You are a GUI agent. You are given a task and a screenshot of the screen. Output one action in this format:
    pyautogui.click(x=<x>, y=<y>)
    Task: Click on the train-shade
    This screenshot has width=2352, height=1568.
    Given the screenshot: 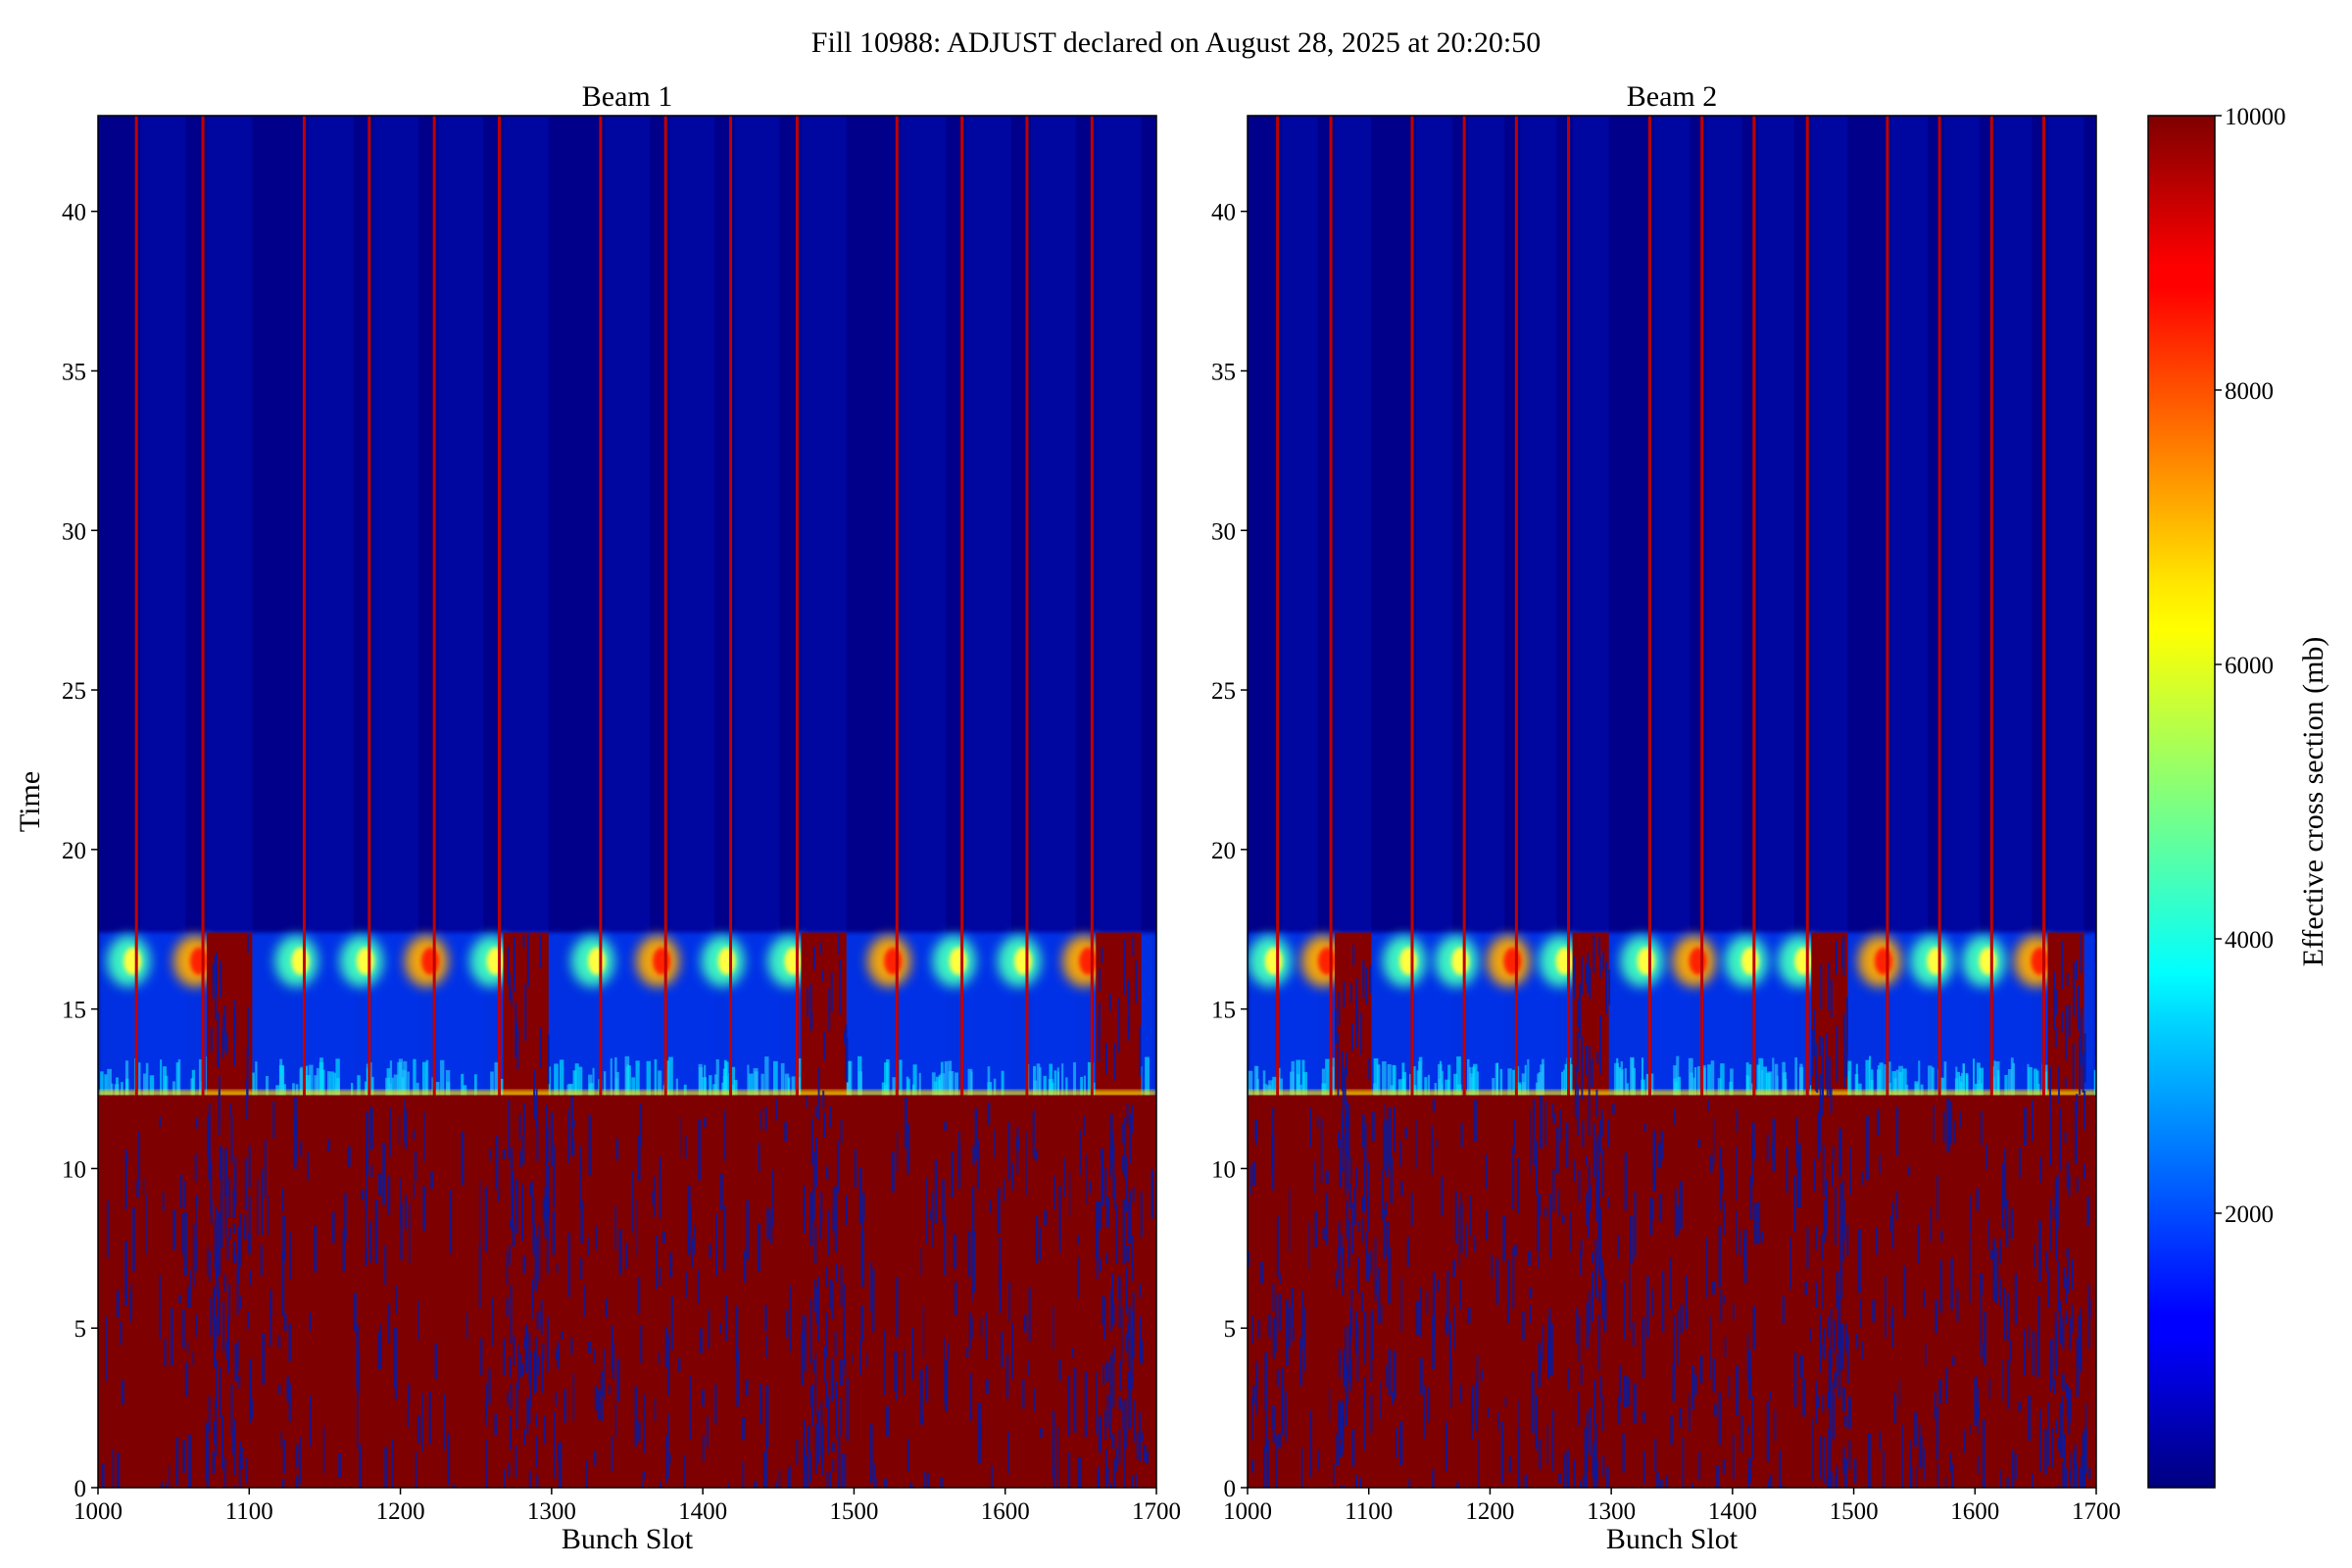 What is the action you would take?
    pyautogui.click(x=1590, y=606)
    